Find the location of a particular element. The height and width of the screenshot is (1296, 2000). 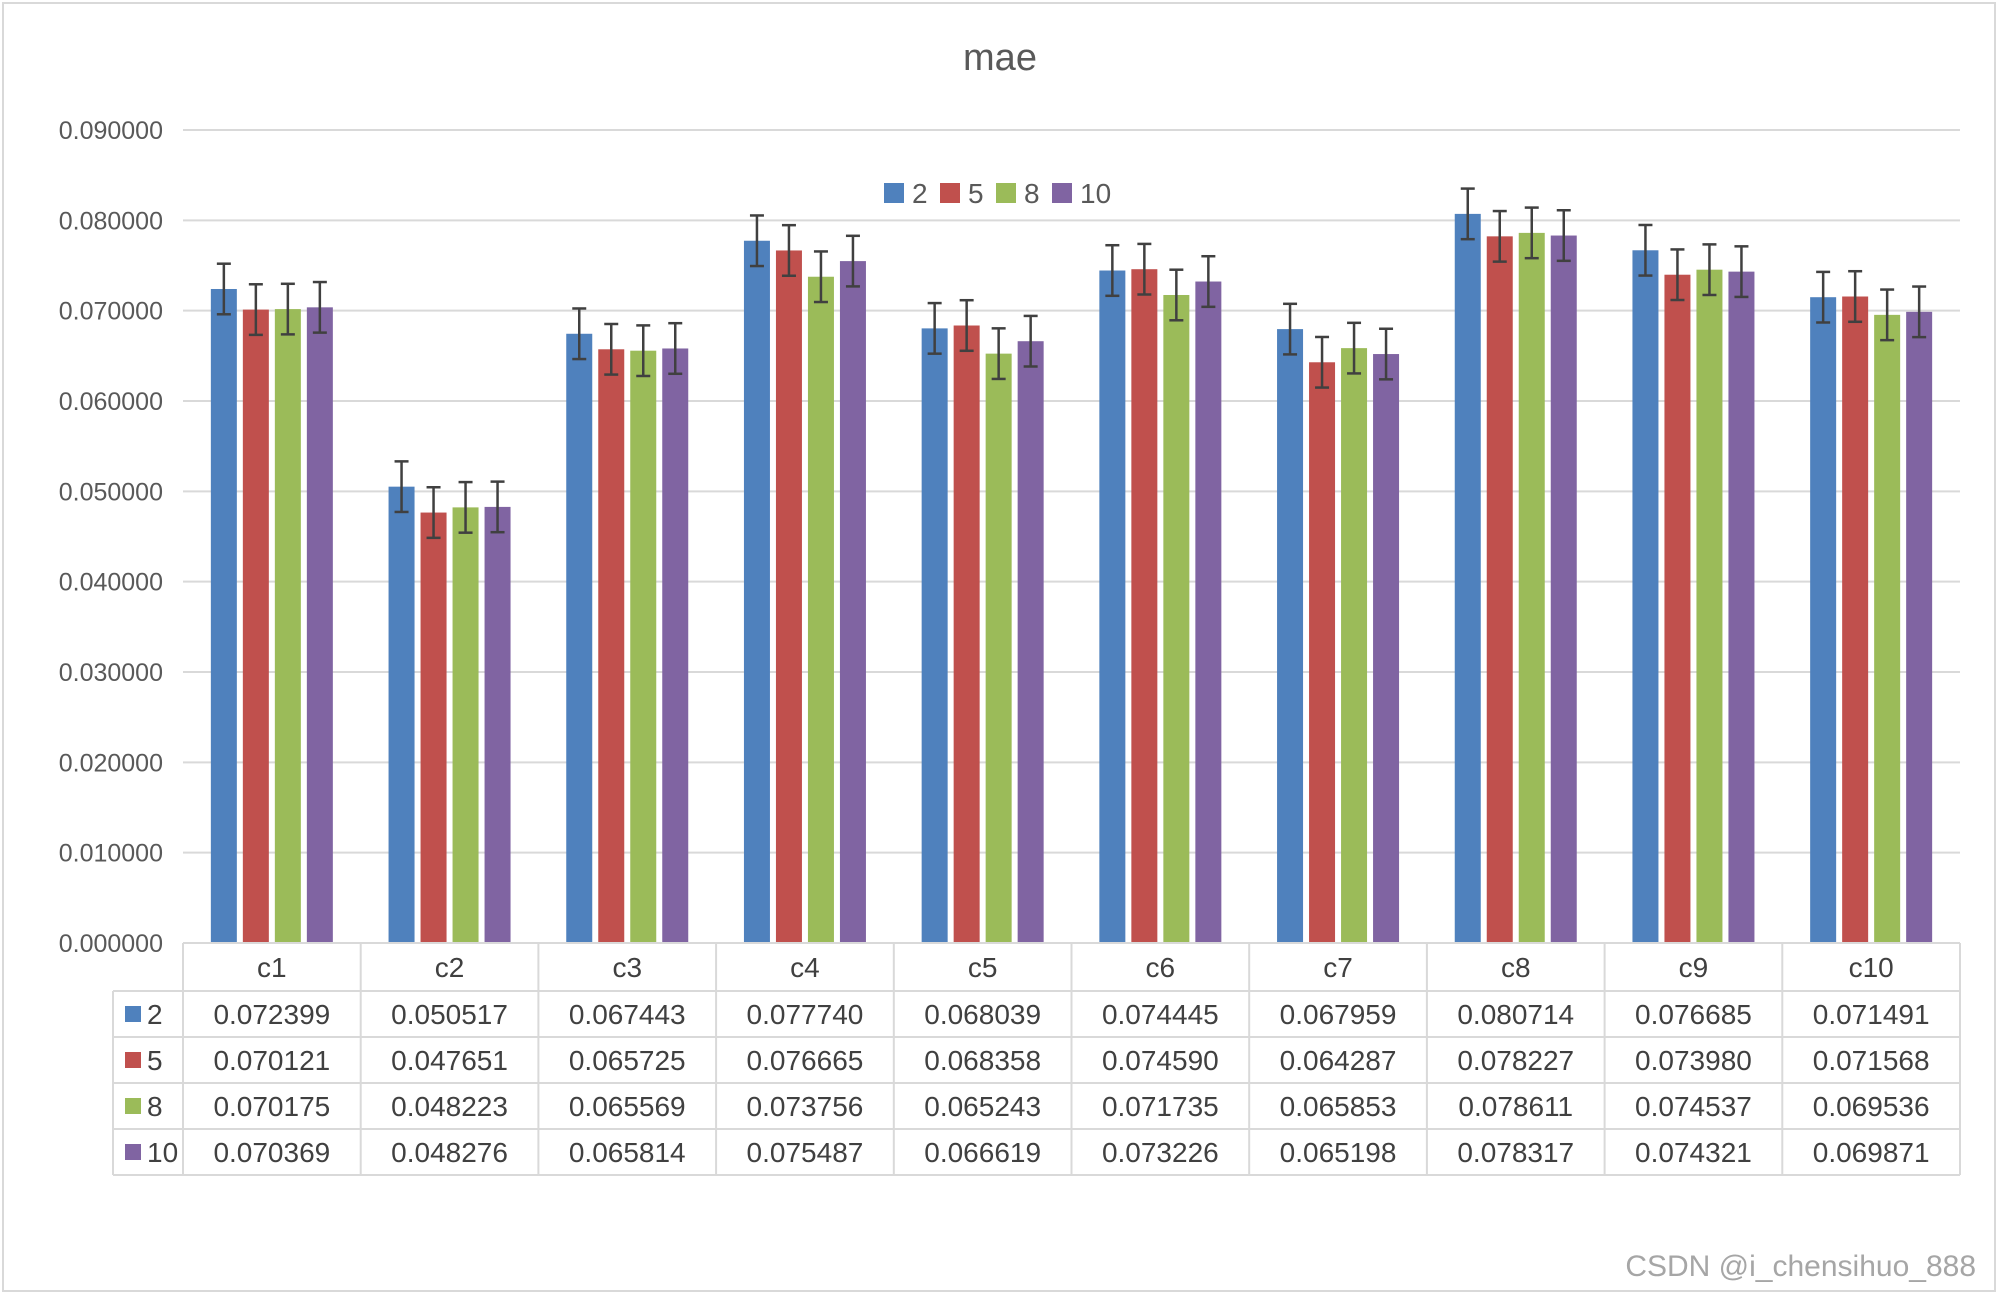

table-key-label-5: 5 is located at coordinates (155, 1060).